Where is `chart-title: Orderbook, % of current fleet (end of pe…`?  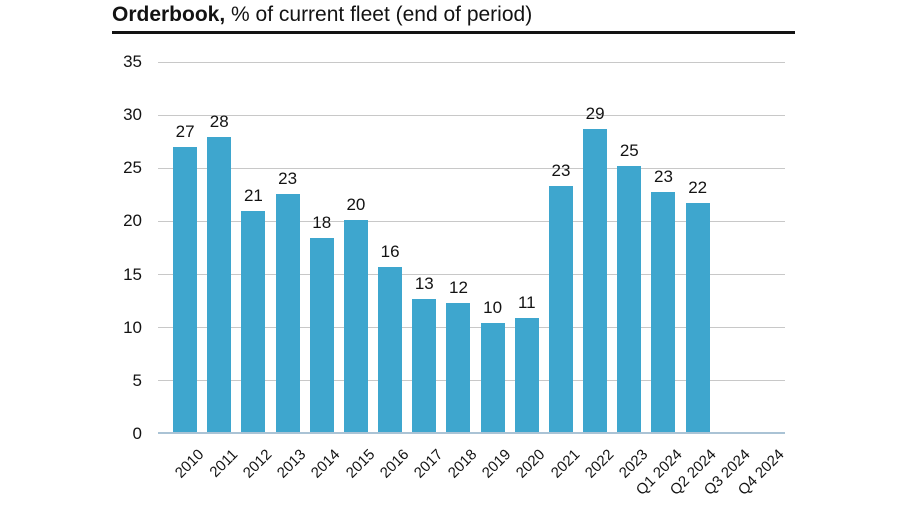 chart-title: Orderbook, % of current fleet (end of pe… is located at coordinates (453, 18).